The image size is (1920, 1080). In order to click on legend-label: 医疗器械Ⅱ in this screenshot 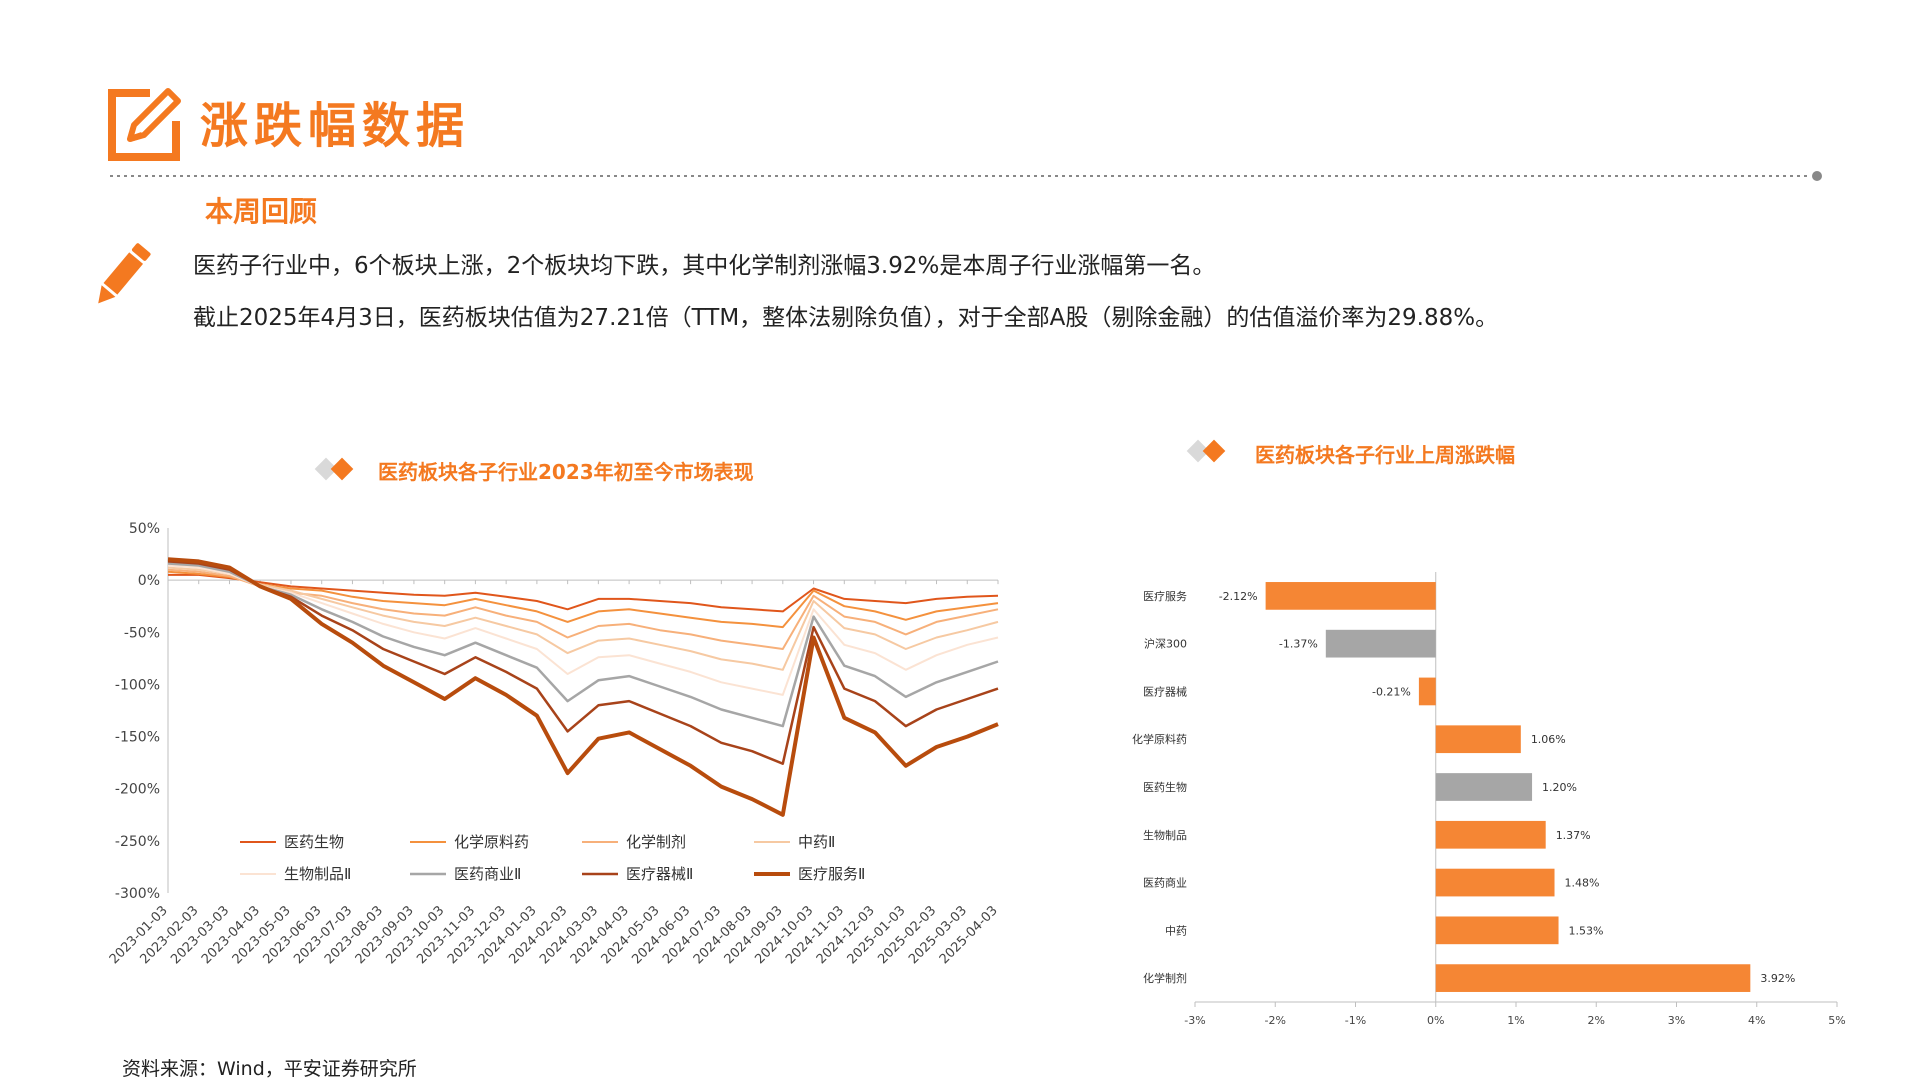, I will do `click(659, 874)`.